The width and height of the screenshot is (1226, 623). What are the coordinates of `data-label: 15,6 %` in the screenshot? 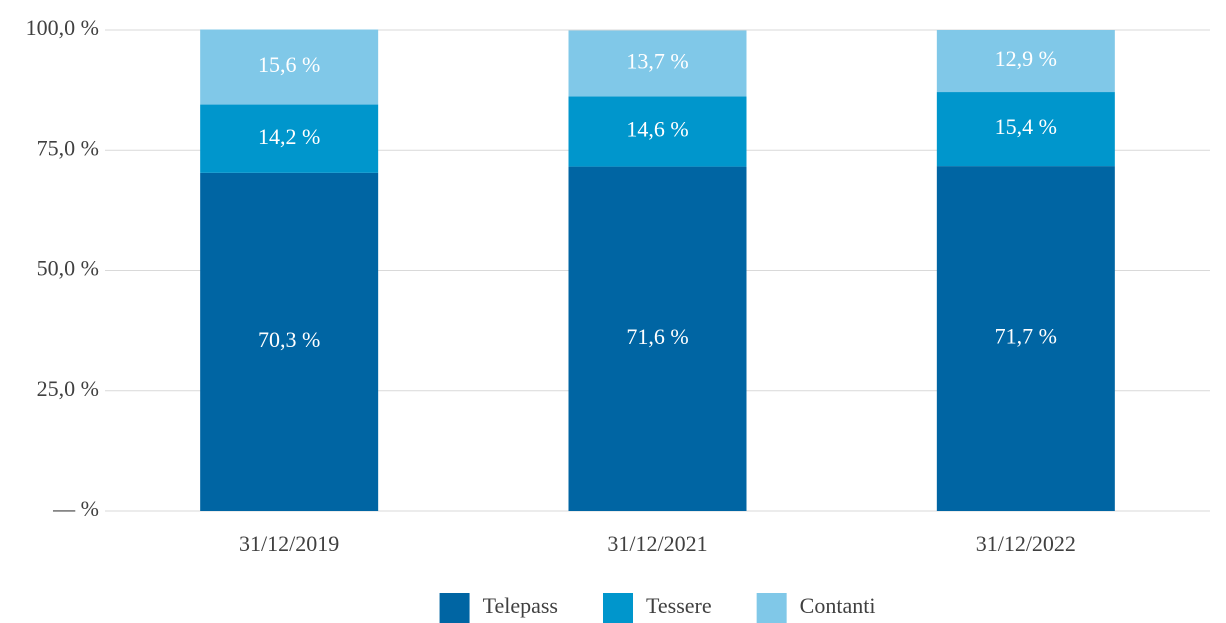 It's located at (289, 64).